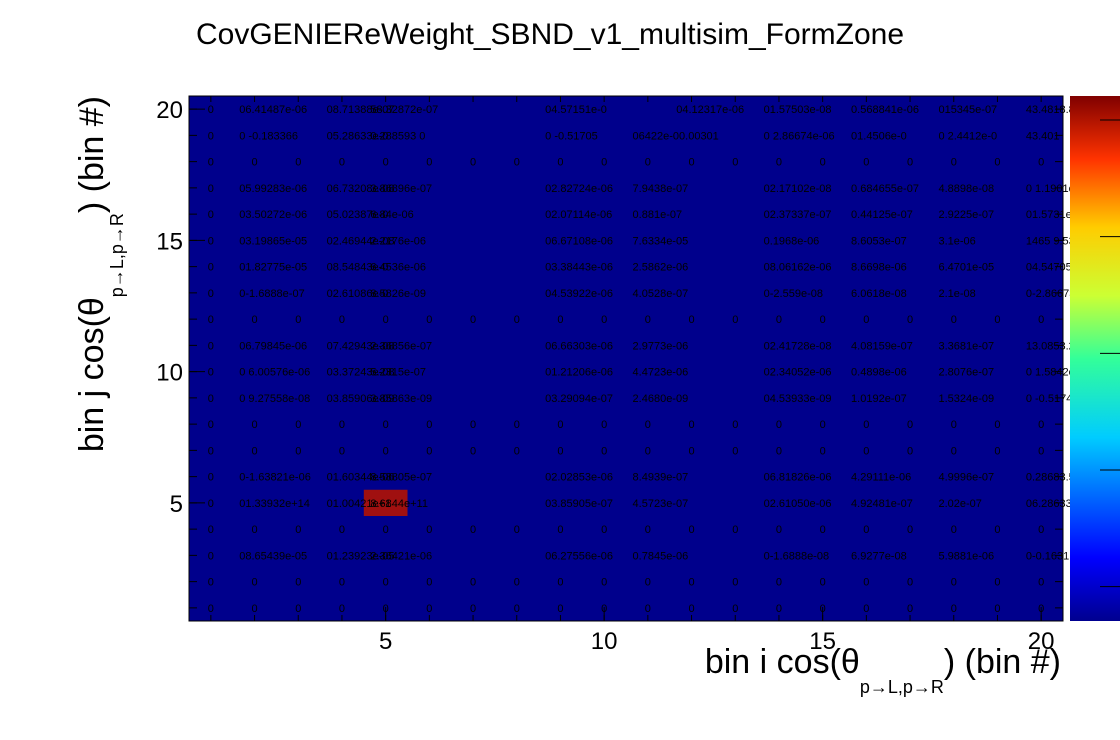  Describe the element at coordinates (966, 556) in the screenshot. I see `cell-label: 5.9881e-06` at that location.